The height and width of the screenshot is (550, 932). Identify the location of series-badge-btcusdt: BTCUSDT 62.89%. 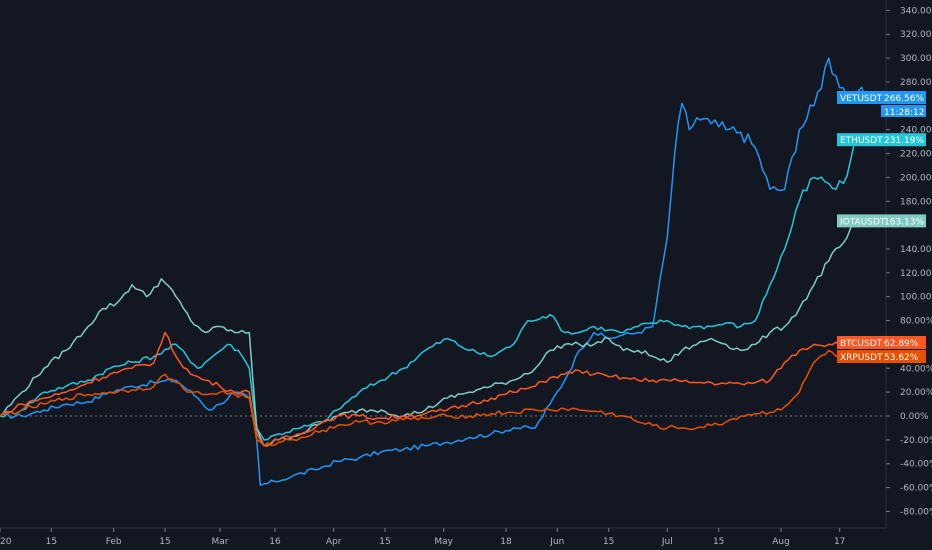
(881, 342).